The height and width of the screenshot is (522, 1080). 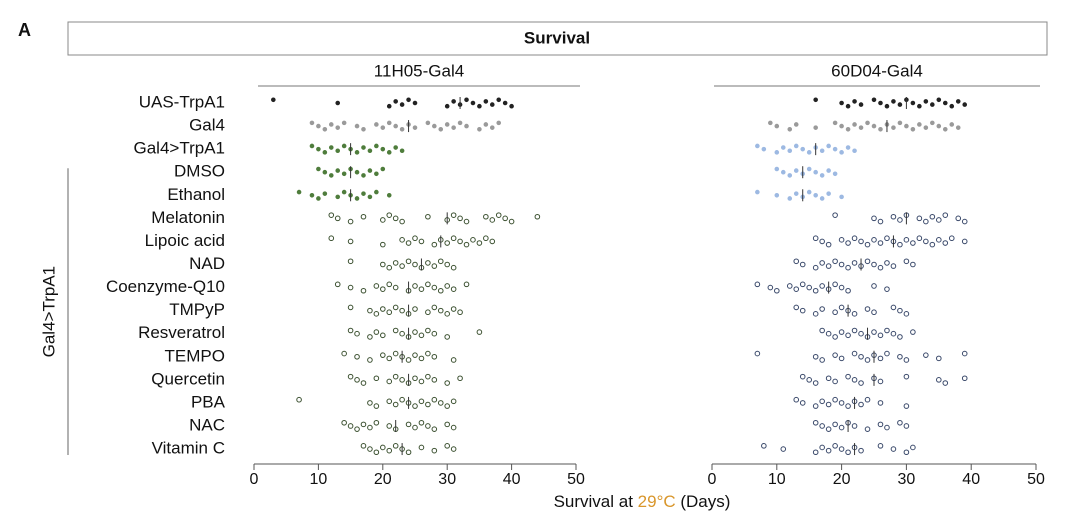 What do you see at coordinates (195, 355) in the screenshot?
I see `row-label: TEMPO` at bounding box center [195, 355].